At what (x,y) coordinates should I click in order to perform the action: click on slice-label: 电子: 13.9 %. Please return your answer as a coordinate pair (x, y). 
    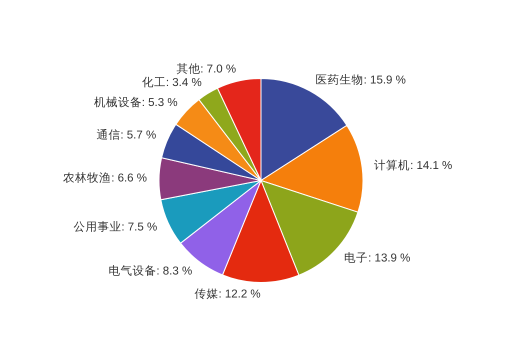
    Looking at the image, I should click on (377, 257).